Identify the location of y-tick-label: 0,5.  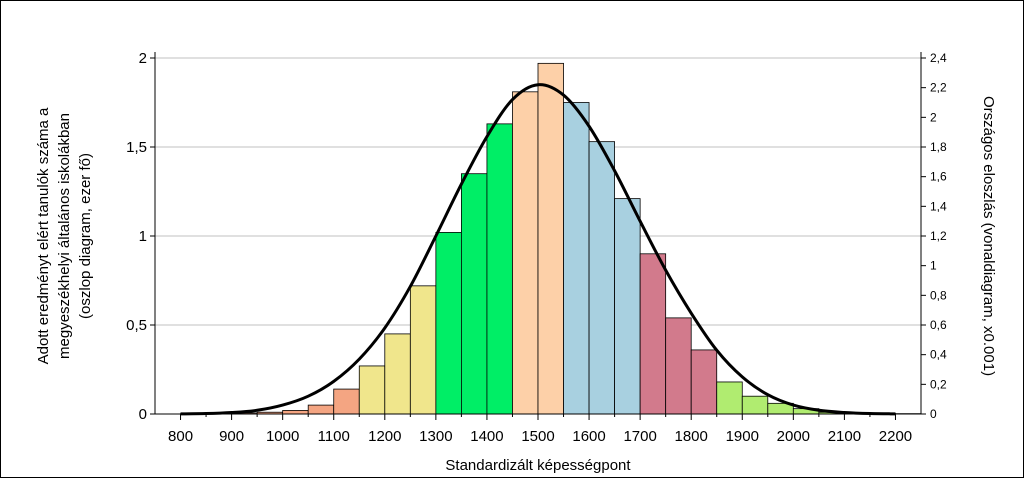
(136, 325).